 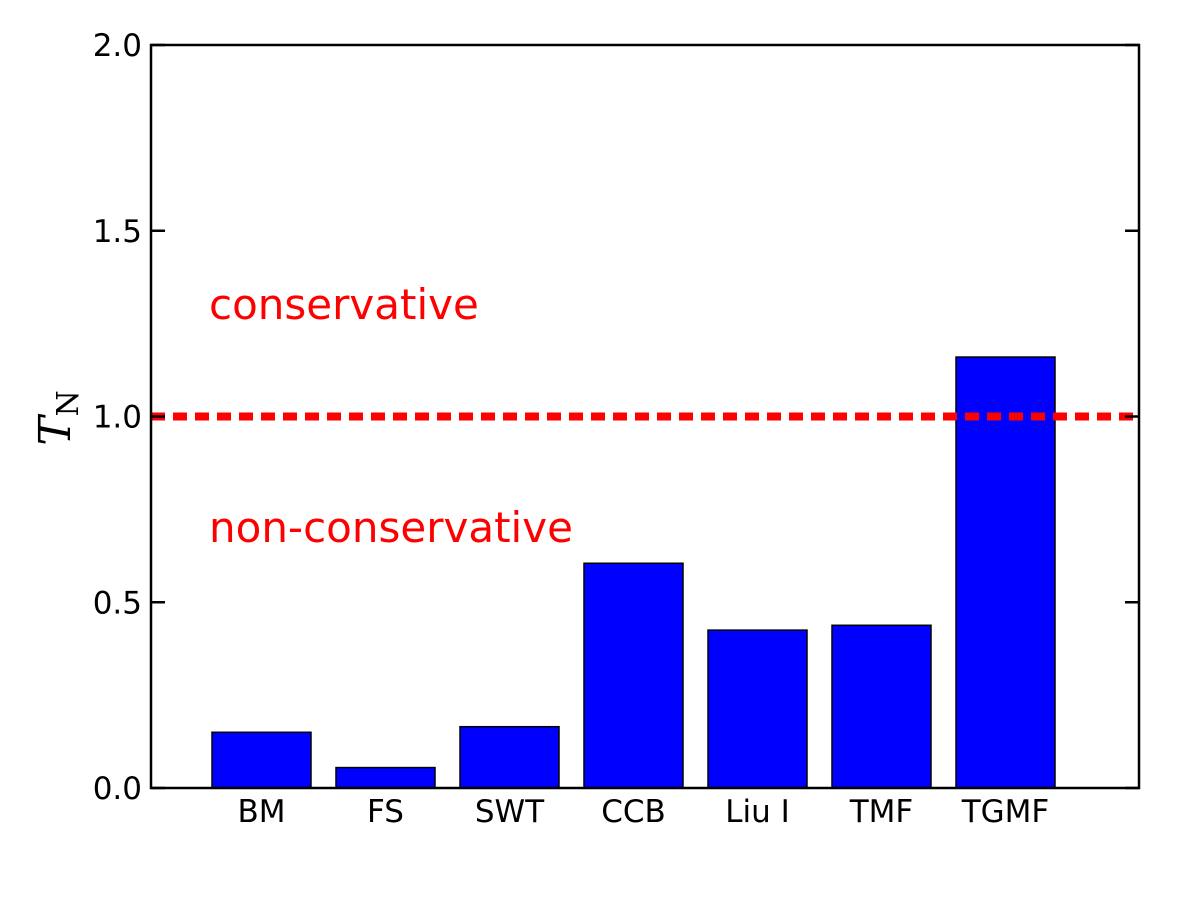 I want to click on annotation-conservative: conservative, so click(x=344, y=304).